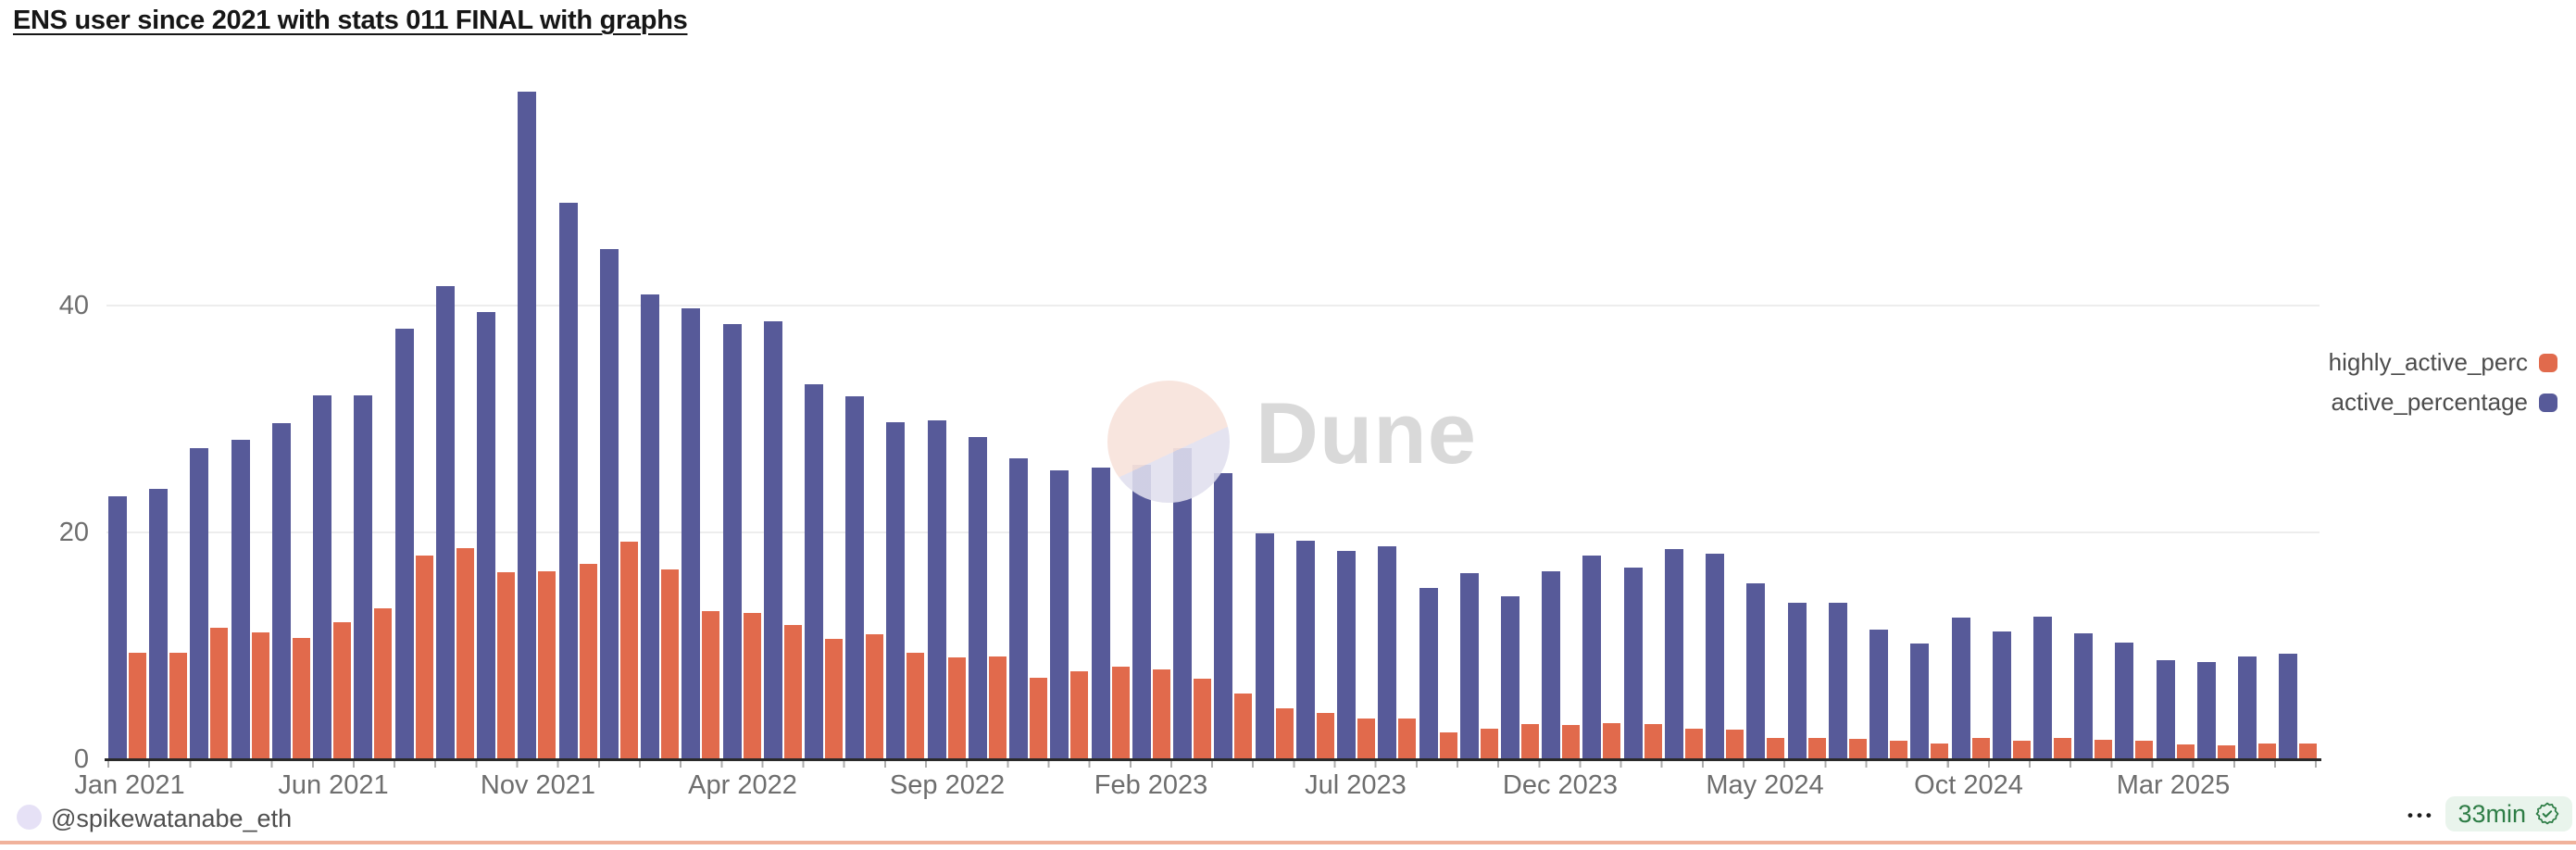 The image size is (2576, 850). What do you see at coordinates (2043, 687) in the screenshot?
I see `bar-active-percentage-dec-2024` at bounding box center [2043, 687].